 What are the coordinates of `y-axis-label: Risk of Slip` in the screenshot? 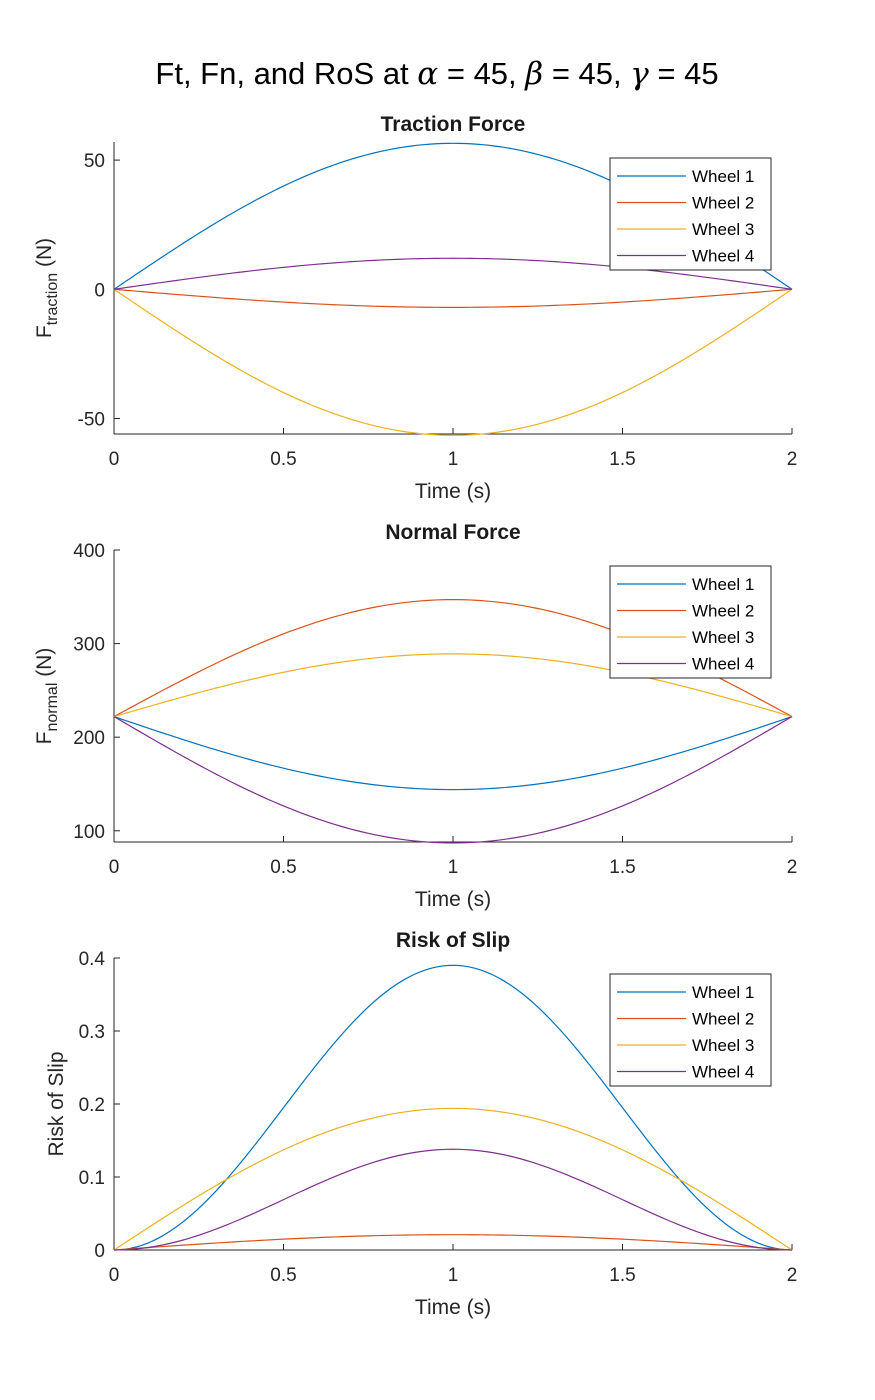 It's located at (56, 1103).